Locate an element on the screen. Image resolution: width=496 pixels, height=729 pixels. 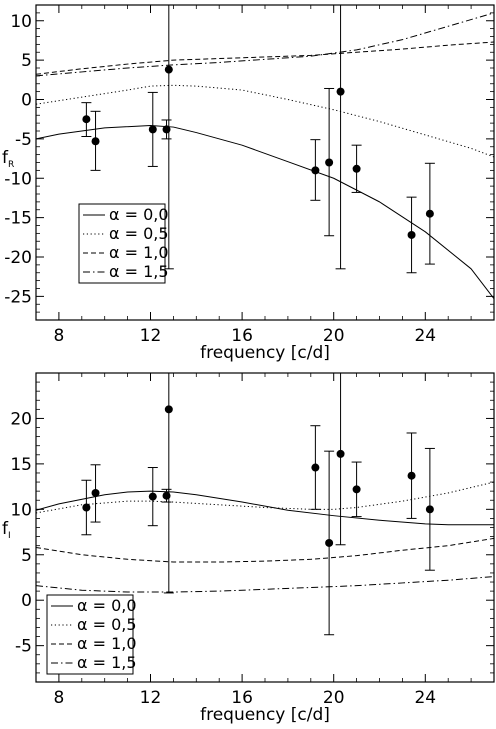
series-group is located at coordinates (265, 537).